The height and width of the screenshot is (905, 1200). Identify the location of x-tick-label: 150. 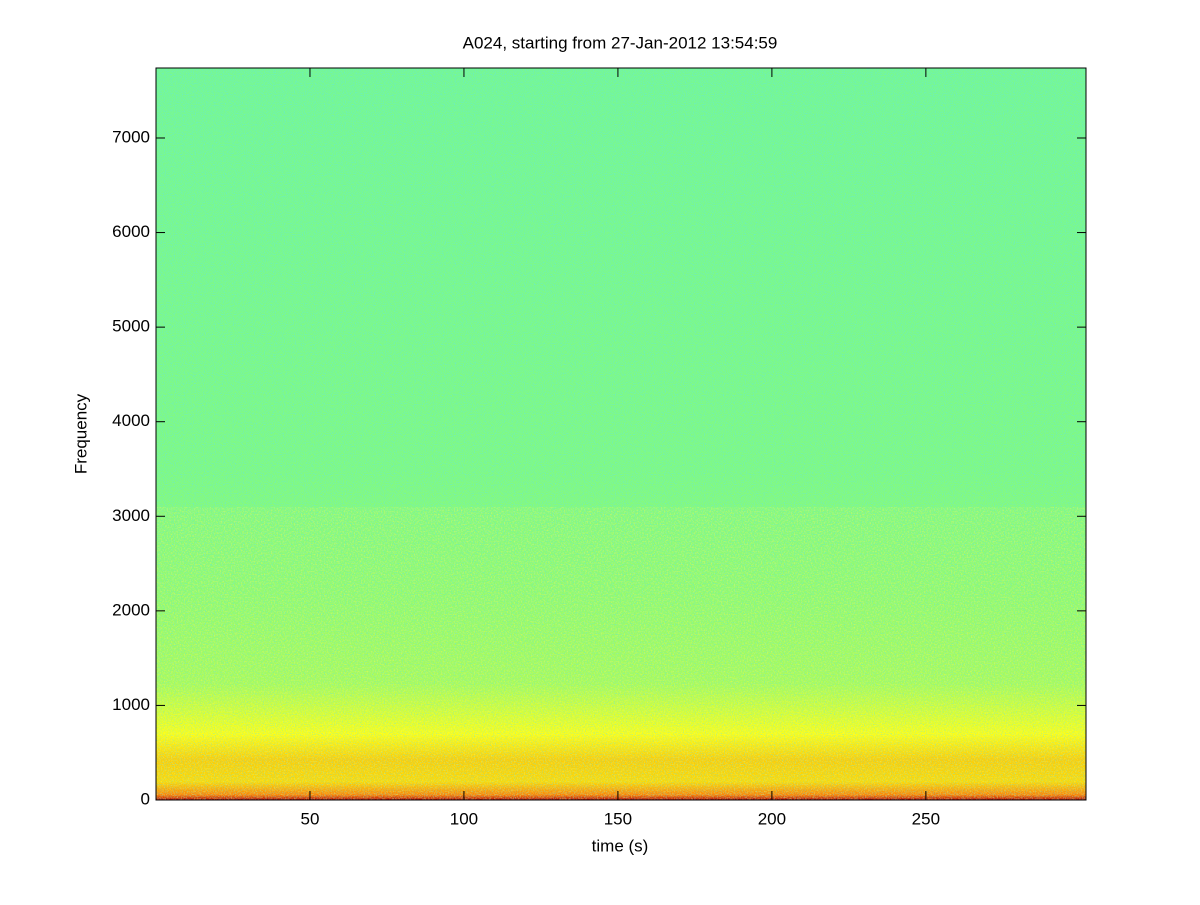
(618, 818).